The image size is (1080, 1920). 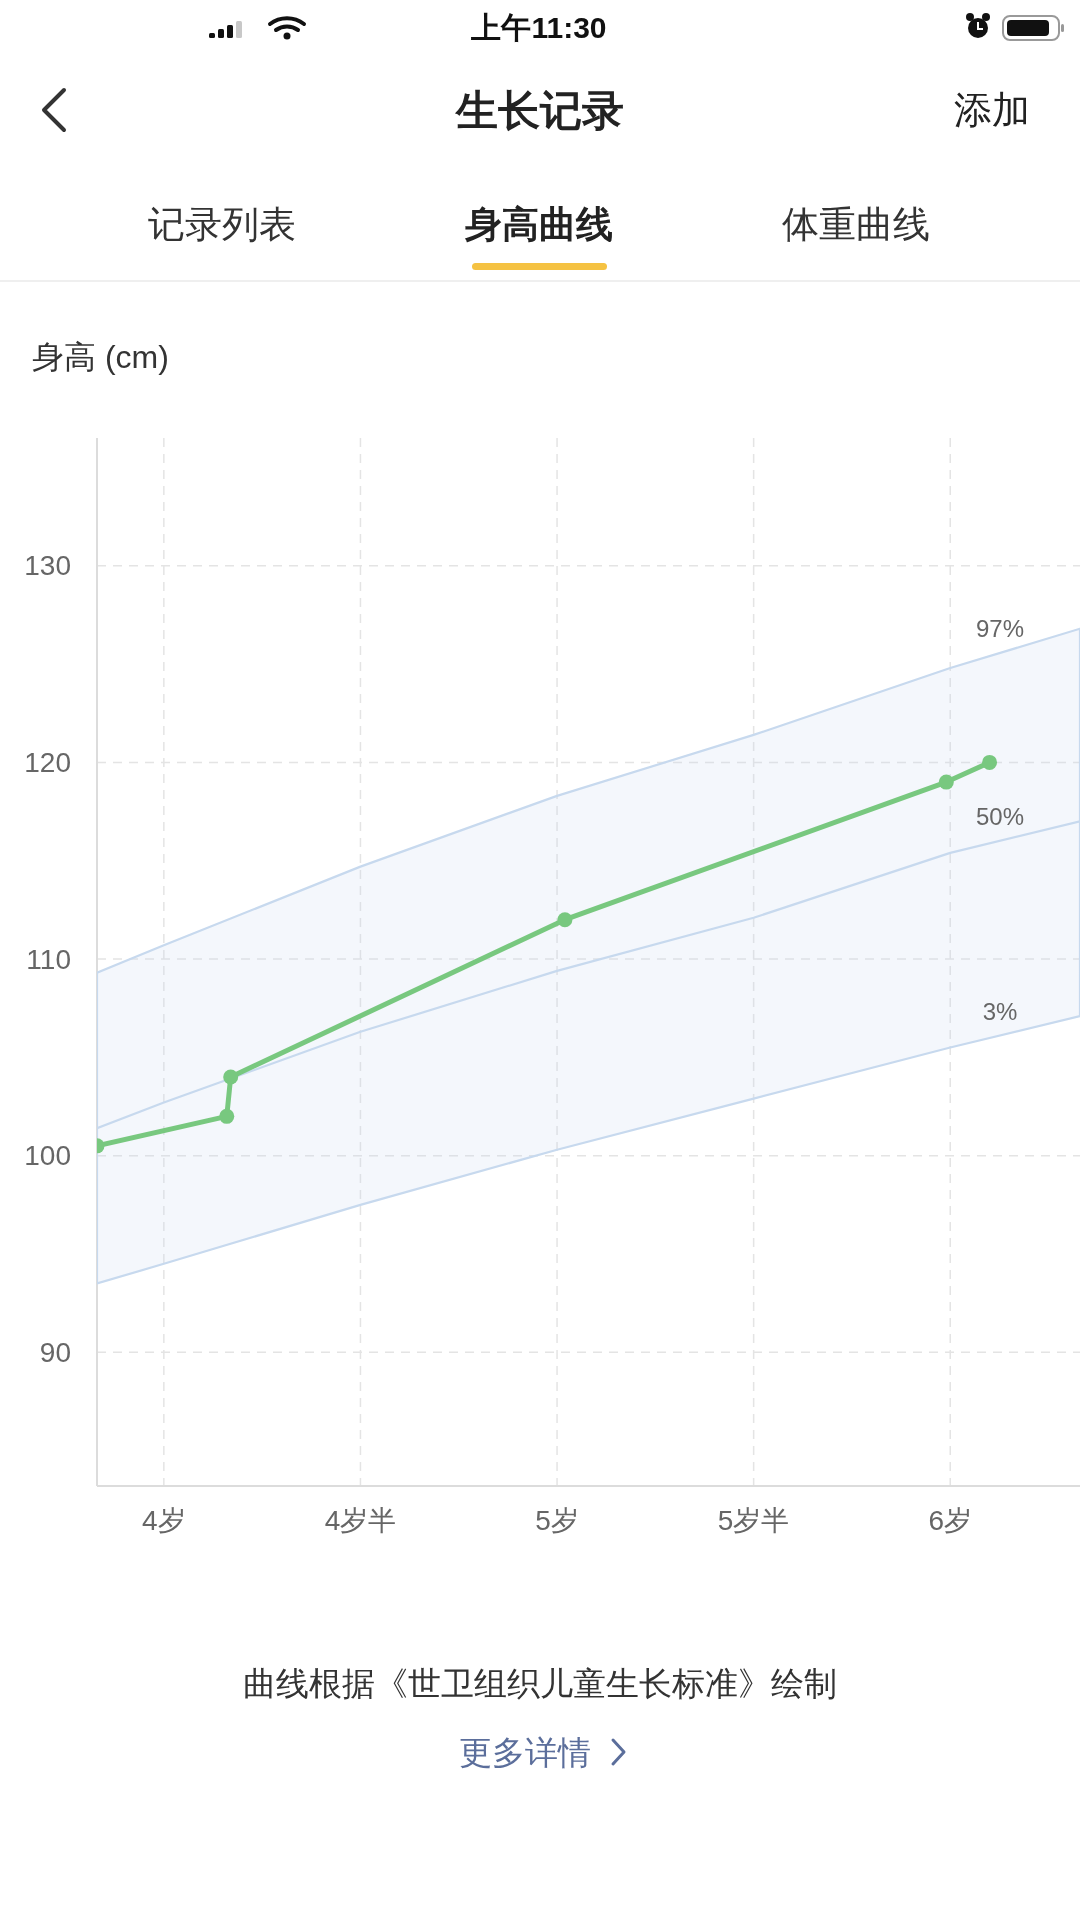 I want to click on y-tick-label: 120, so click(x=47, y=762).